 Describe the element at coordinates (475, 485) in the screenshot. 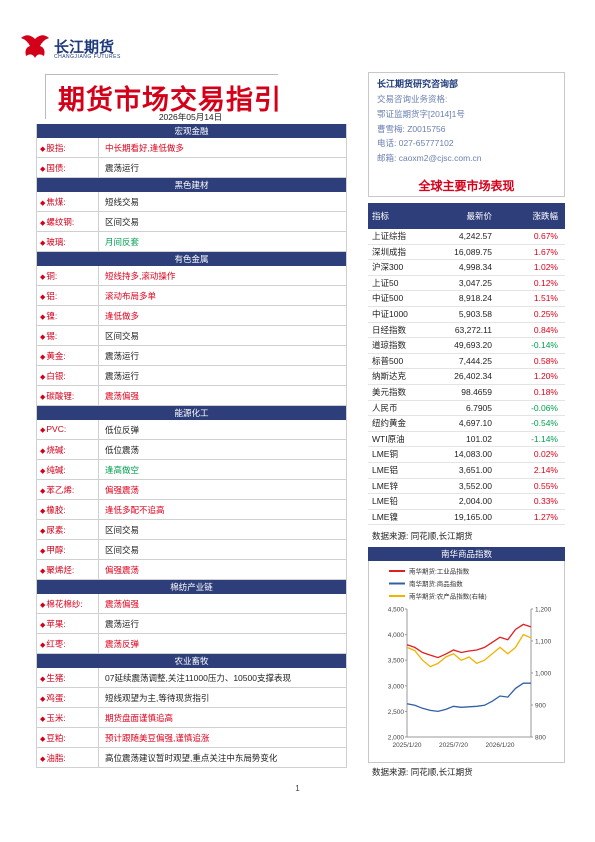

I see `market-price: 3,552.00` at that location.